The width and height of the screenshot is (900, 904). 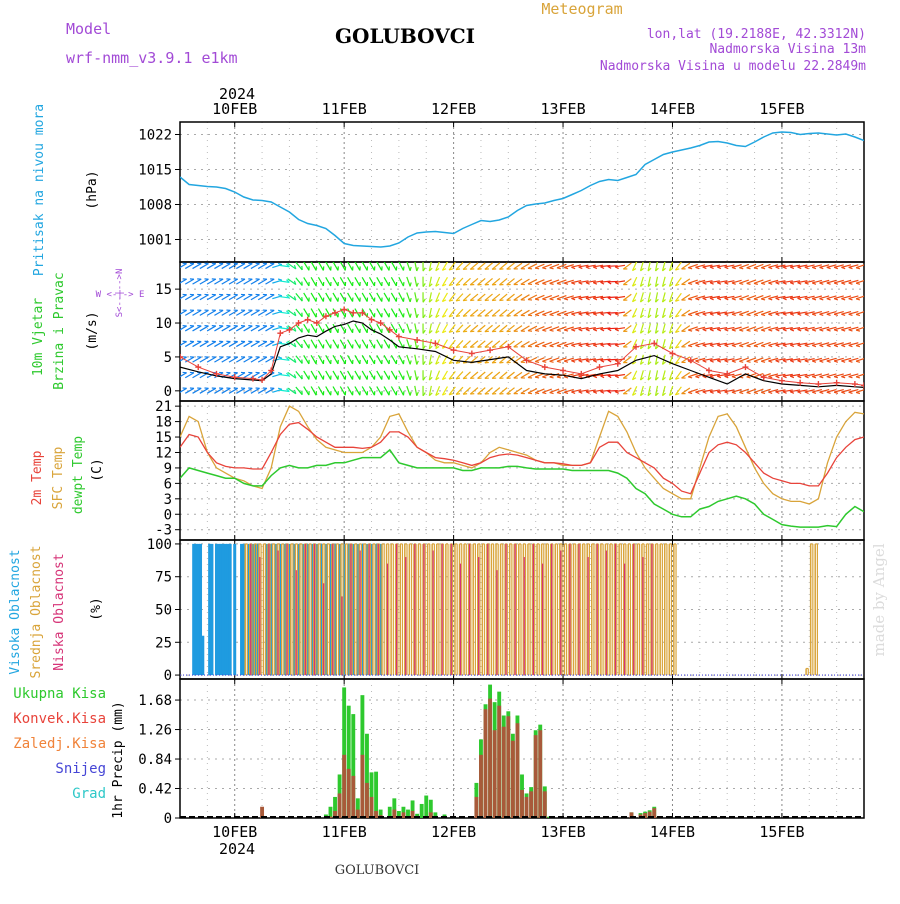 What do you see at coordinates (163, 578) in the screenshot?
I see `ytick-label: 75` at bounding box center [163, 578].